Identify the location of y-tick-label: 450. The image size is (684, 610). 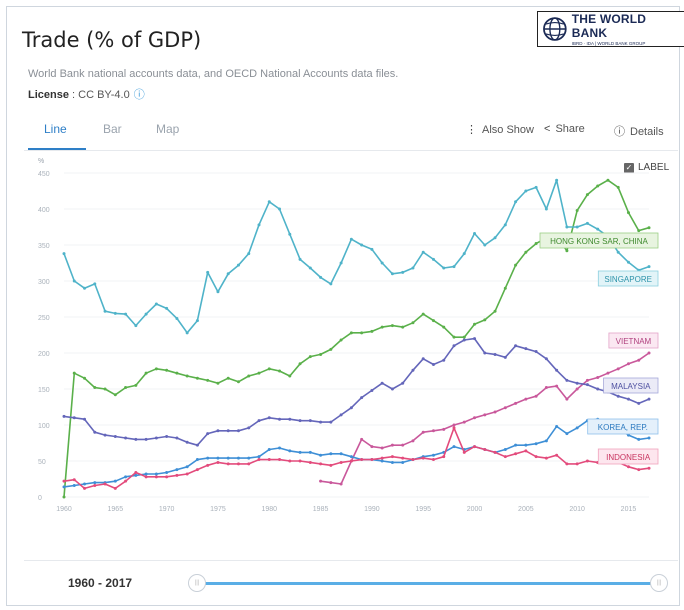
(44, 174).